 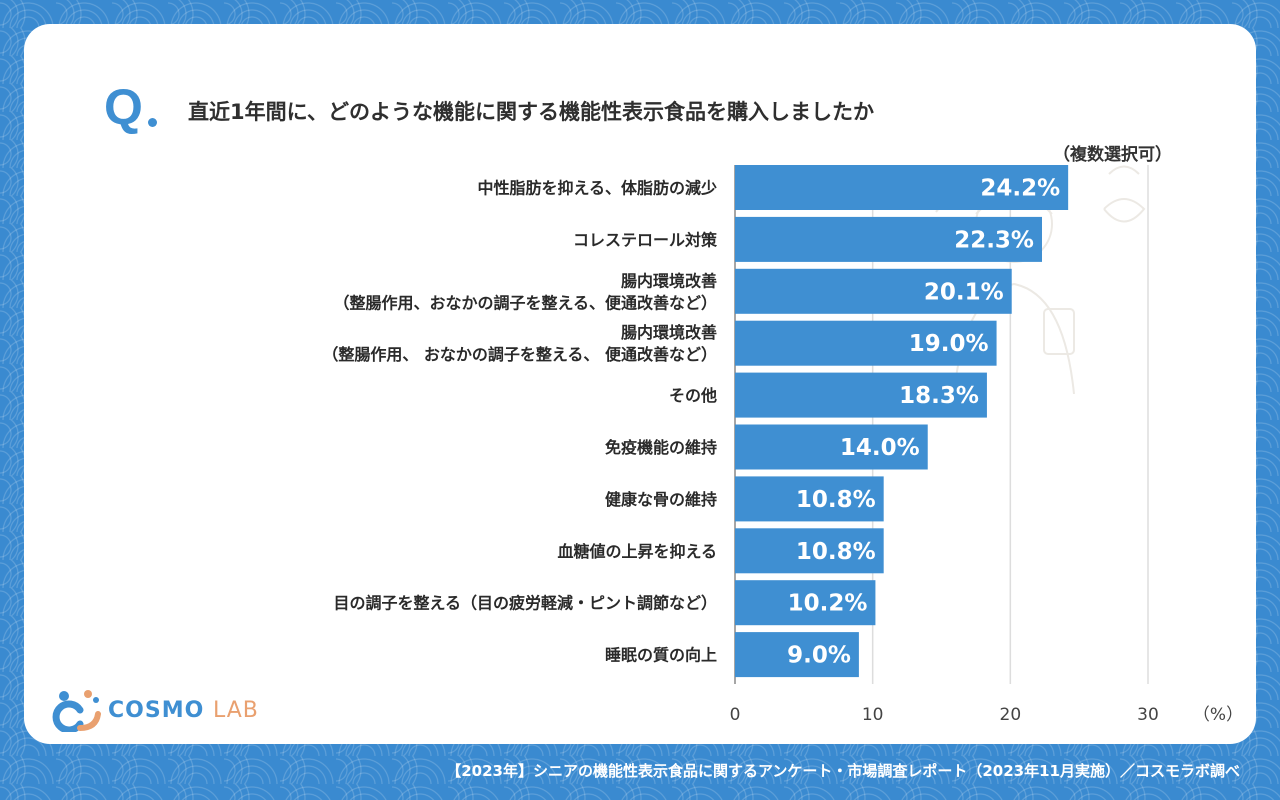 What do you see at coordinates (531, 112) in the screenshot?
I see `question-title: 直近1年間に、どのような機能に関する機能性表示食品を購入しましたか` at bounding box center [531, 112].